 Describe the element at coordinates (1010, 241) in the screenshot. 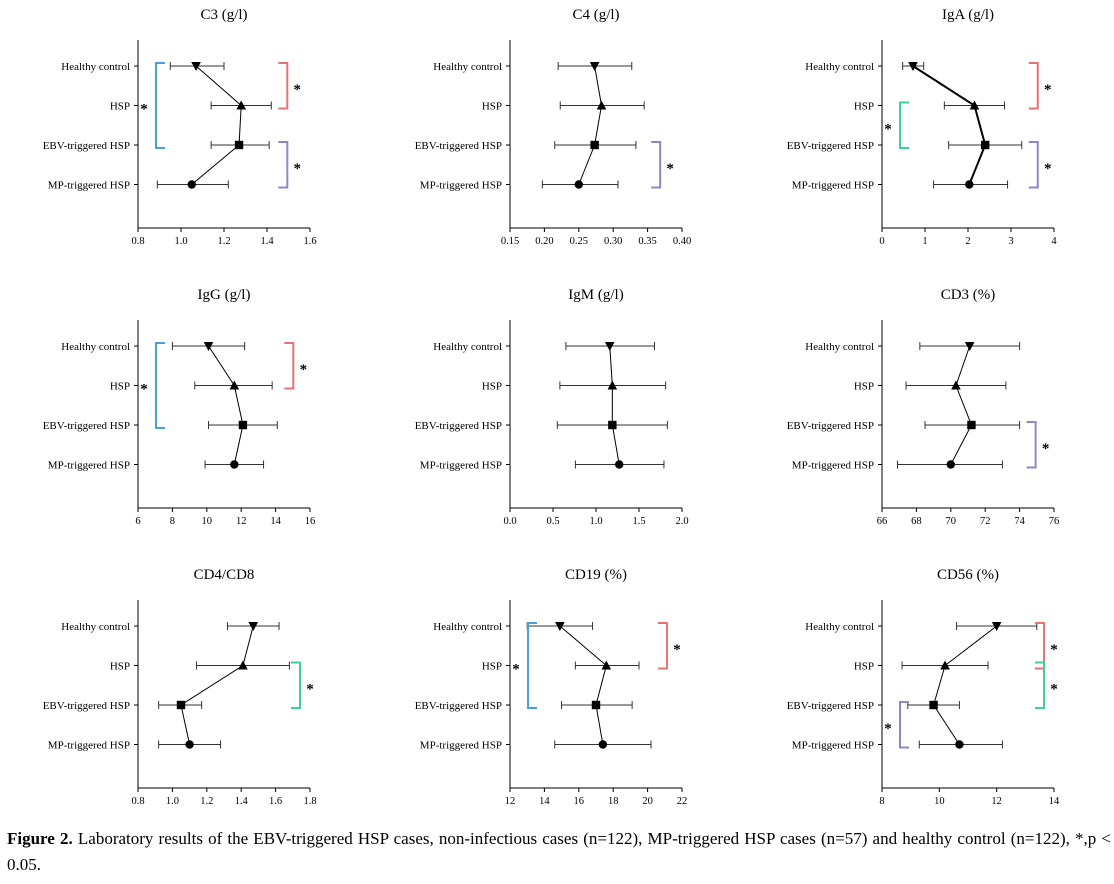

I see `x-tick-label: 3` at that location.